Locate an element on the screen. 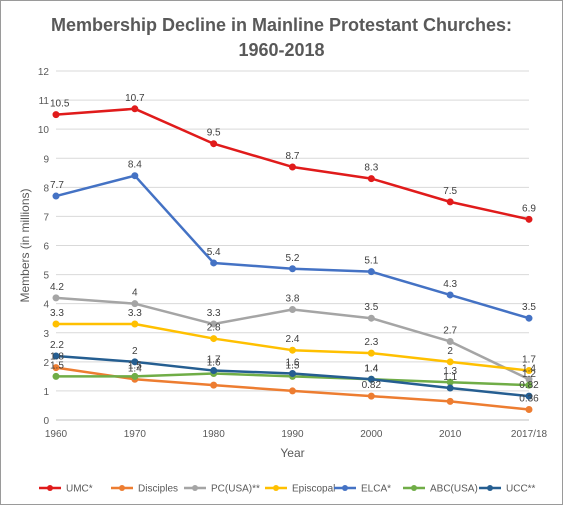  y-tick-label: 1 is located at coordinates (46, 392).